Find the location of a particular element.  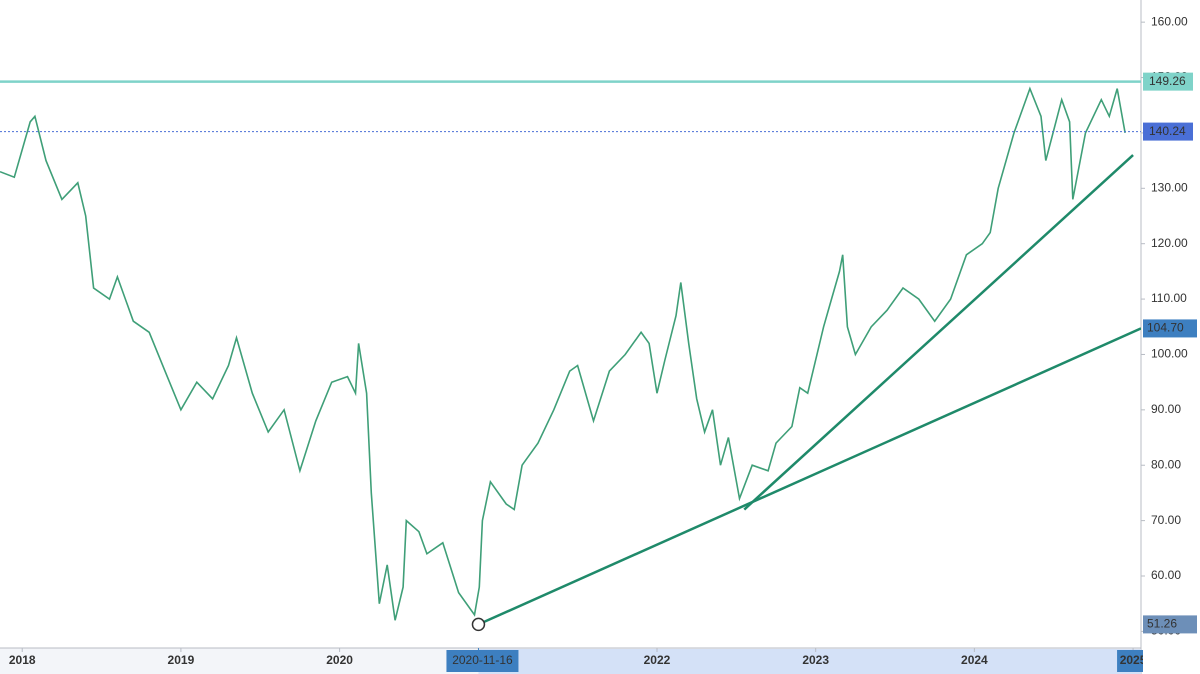

y-tick-label: 70.00 is located at coordinates (1166, 520).